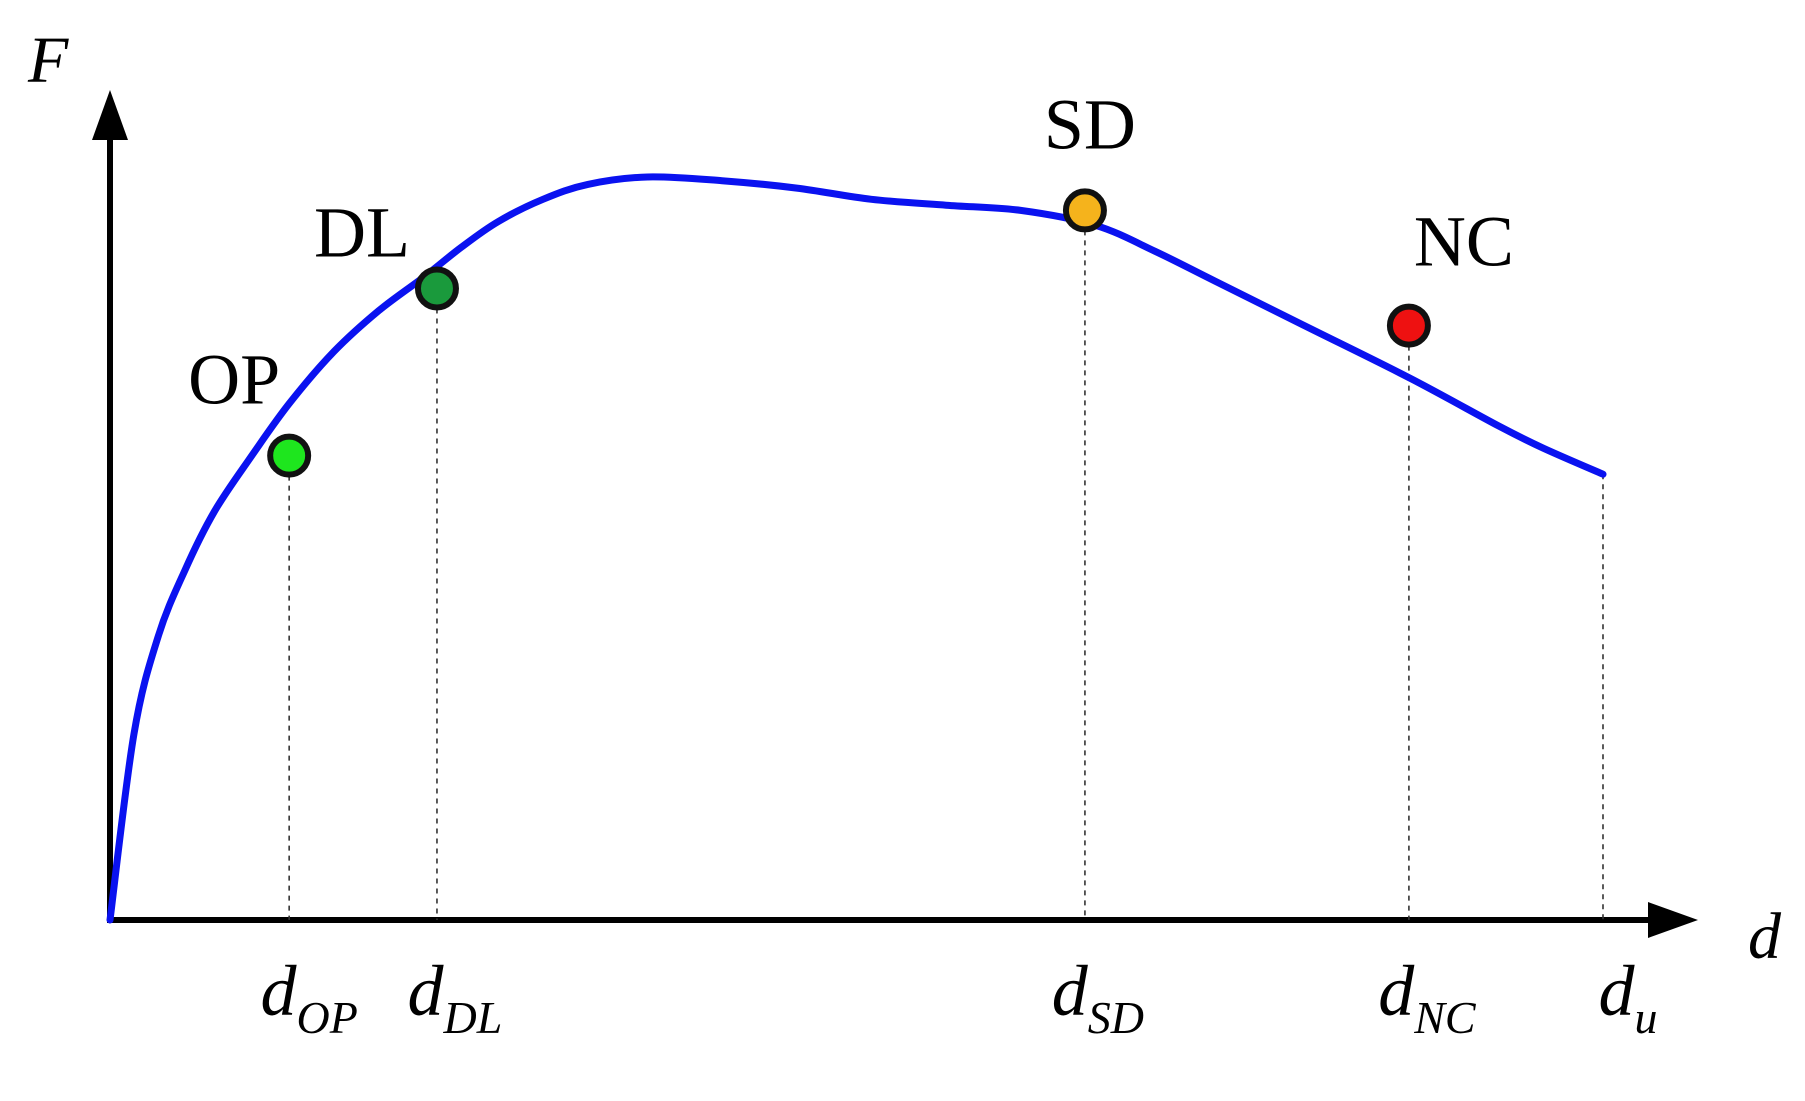 Image resolution: width=1805 pixels, height=1101 pixels. What do you see at coordinates (289, 455) in the screenshot?
I see `marker-op` at bounding box center [289, 455].